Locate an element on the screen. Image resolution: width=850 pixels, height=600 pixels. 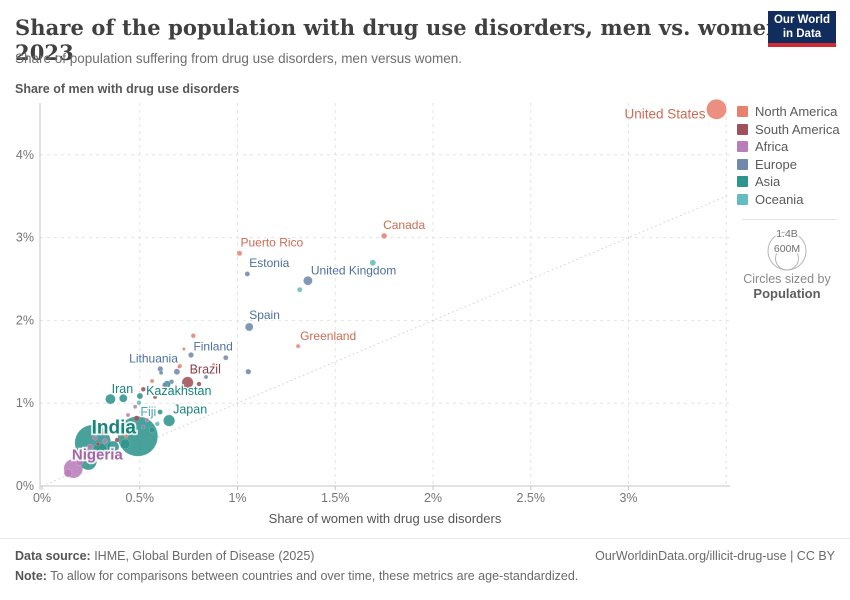
label-spain: Spain is located at coordinates (264, 315).